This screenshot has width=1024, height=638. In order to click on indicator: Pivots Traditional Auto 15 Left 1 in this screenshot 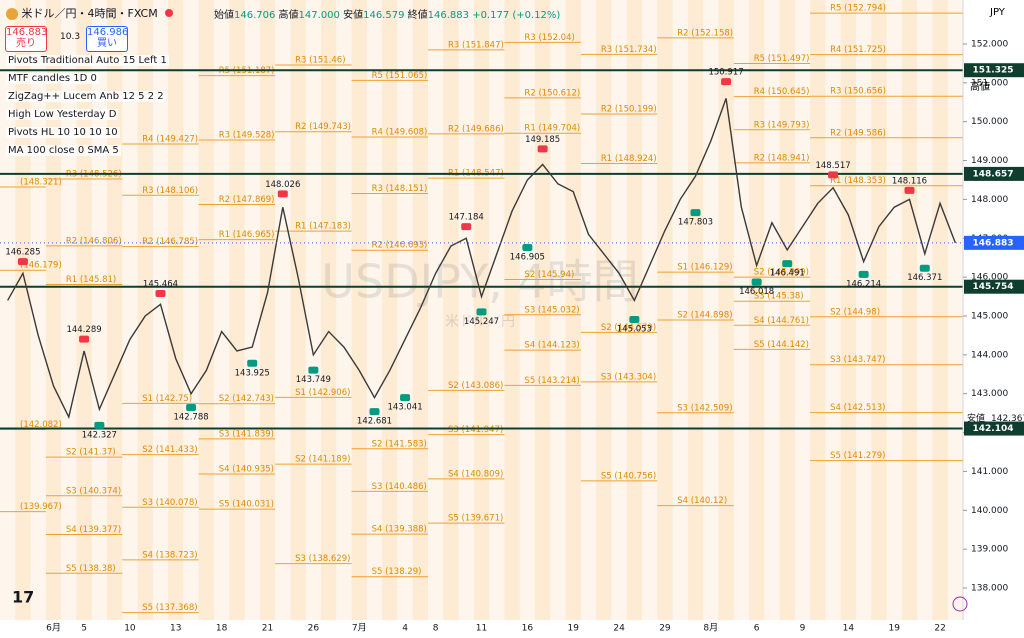, I will do `click(87, 60)`.